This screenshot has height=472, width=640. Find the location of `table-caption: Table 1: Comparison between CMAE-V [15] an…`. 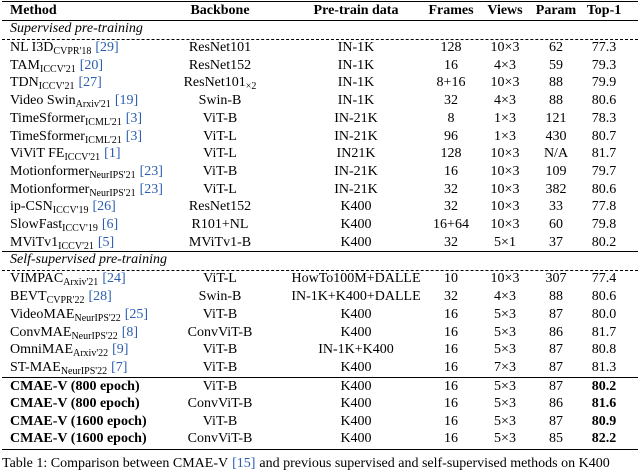

table-caption: Table 1: Comparison between CMAE-V [15] an… is located at coordinates (306, 464).